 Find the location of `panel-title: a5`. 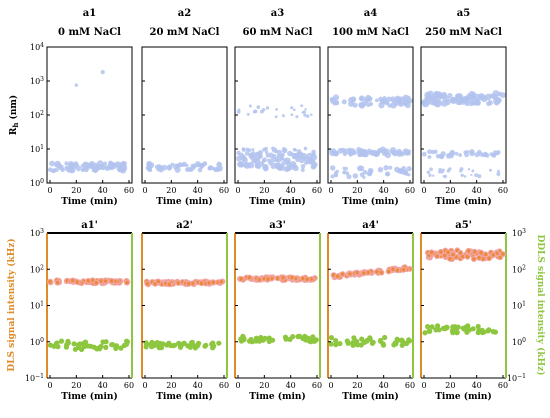

panel-title: a5 is located at coordinates (463, 13).